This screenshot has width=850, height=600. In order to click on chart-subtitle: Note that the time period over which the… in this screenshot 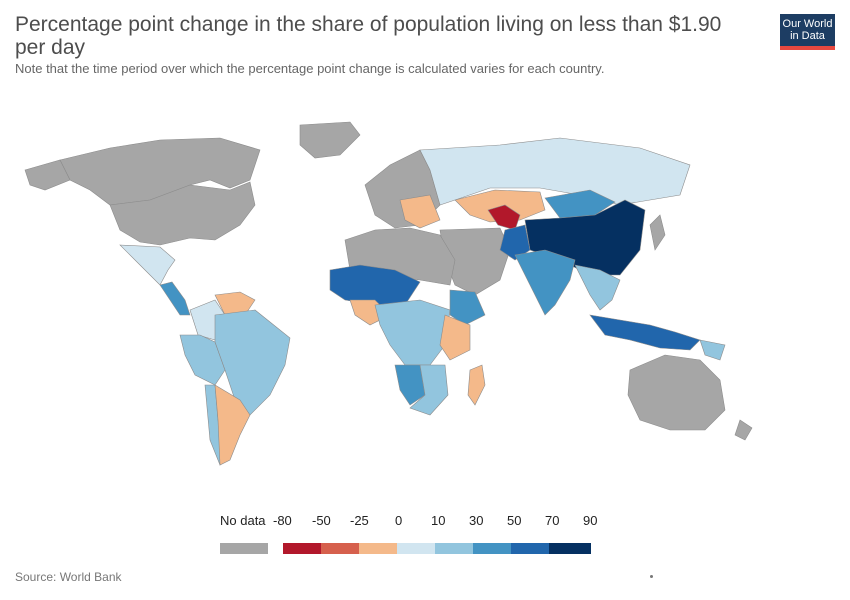, I will do `click(310, 68)`.